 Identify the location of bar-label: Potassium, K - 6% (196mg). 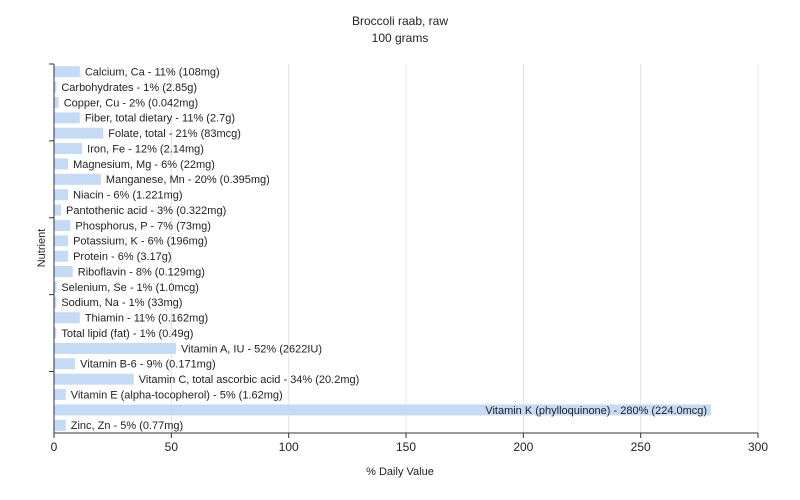
(140, 242).